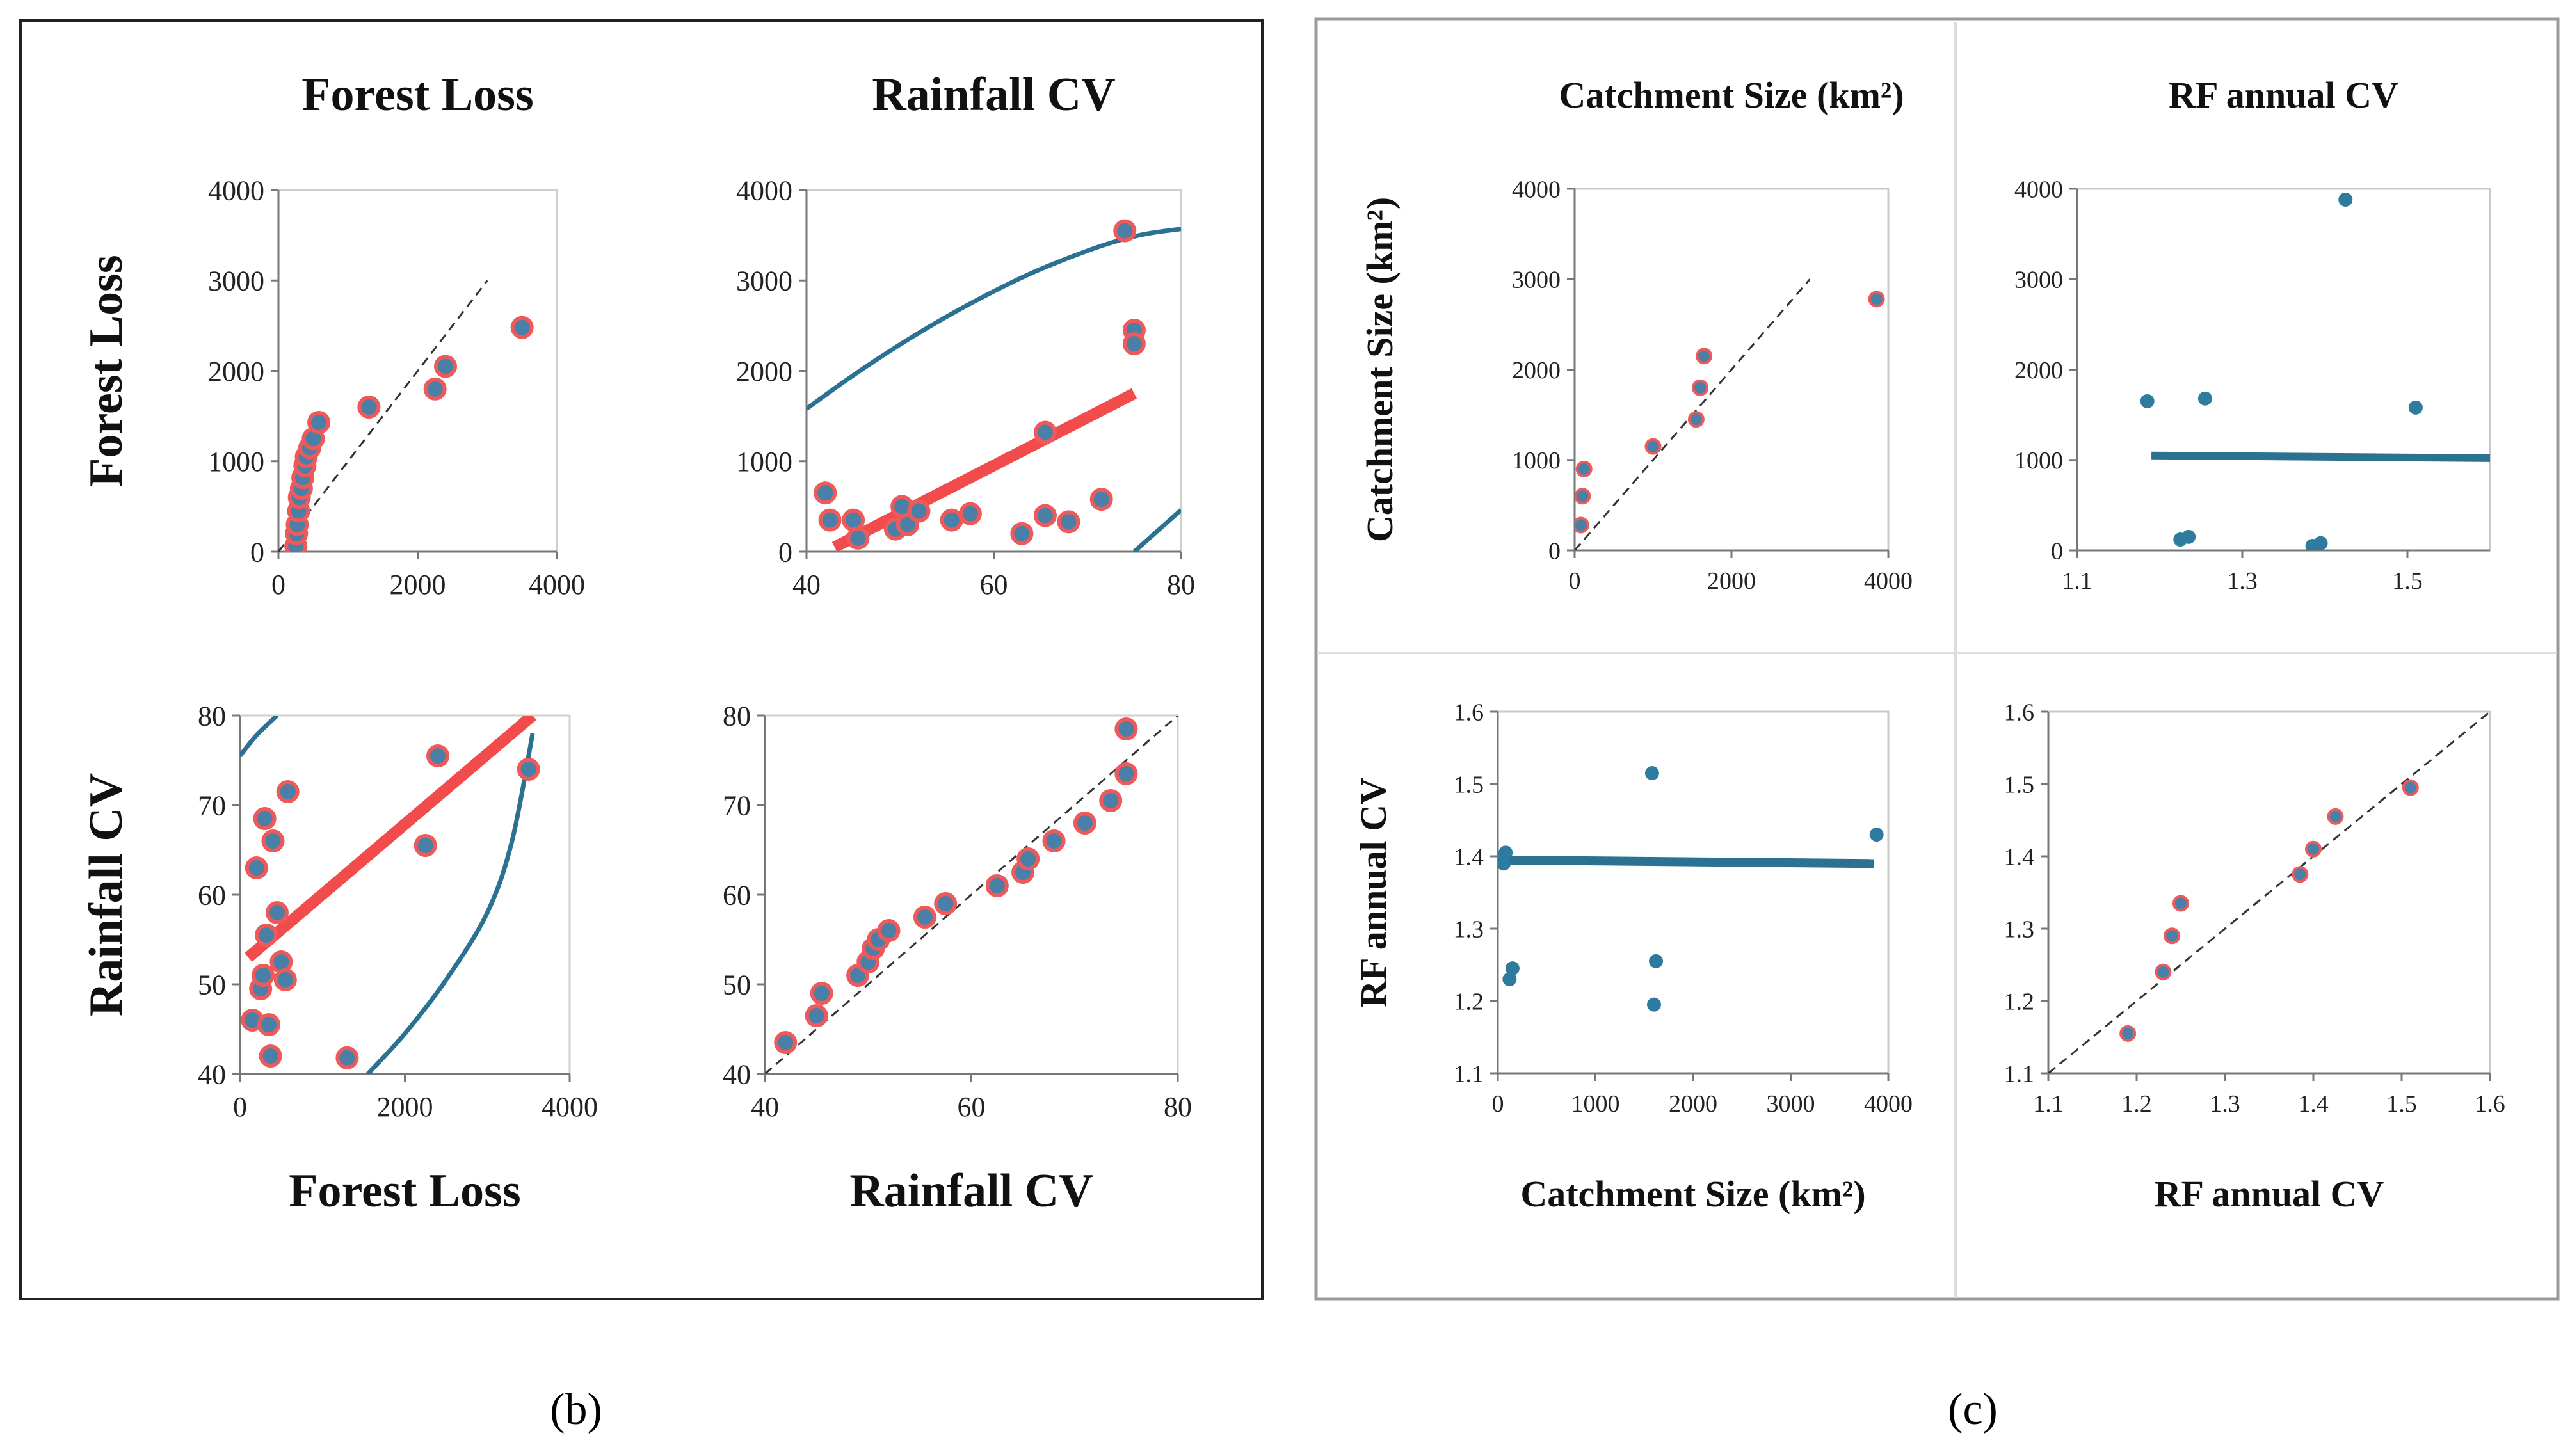 The width and height of the screenshot is (2570, 1456). What do you see at coordinates (764, 371) in the screenshot?
I see `y-tick-label: 2000` at bounding box center [764, 371].